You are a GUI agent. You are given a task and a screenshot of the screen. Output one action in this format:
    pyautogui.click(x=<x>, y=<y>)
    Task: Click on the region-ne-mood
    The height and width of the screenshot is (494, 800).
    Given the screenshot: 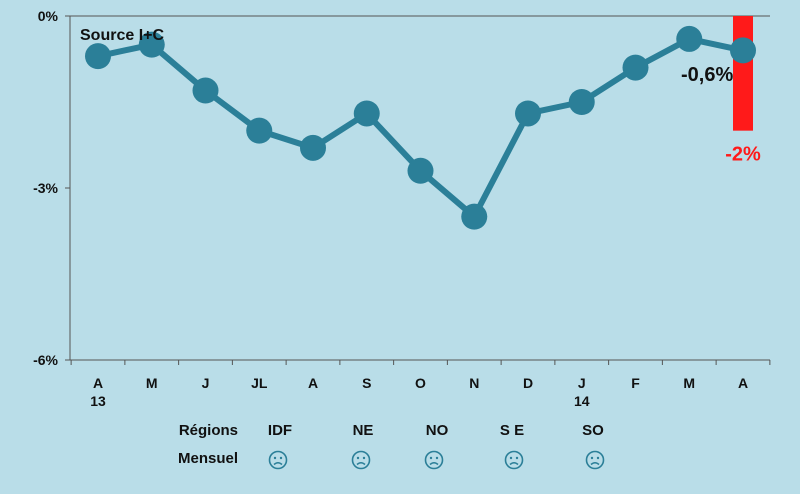 What is the action you would take?
    pyautogui.click(x=361, y=462)
    